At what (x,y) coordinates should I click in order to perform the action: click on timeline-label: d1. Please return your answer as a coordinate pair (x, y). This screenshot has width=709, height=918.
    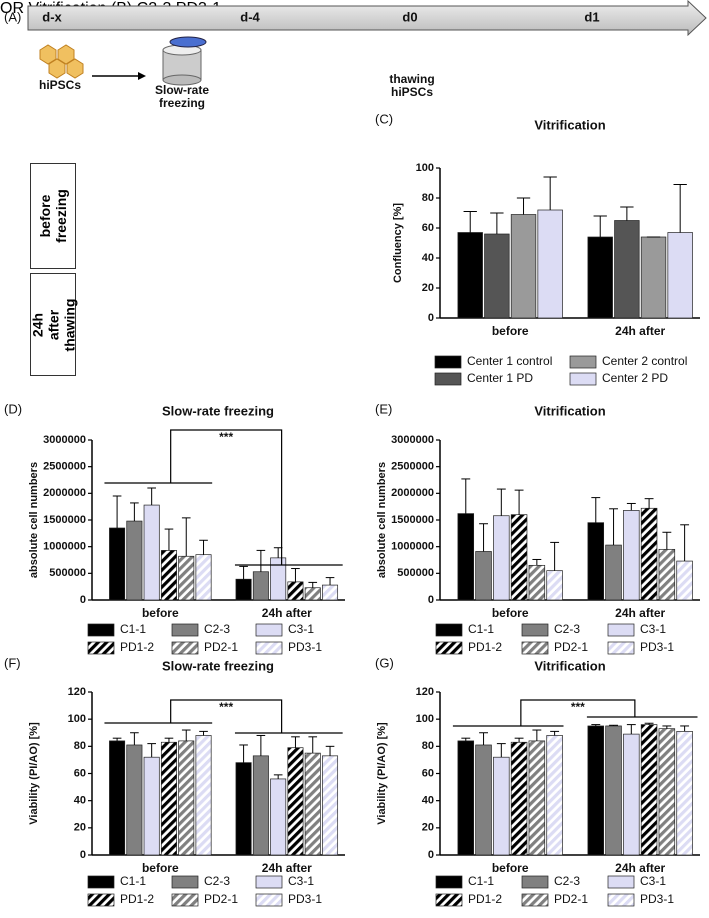
    Looking at the image, I should click on (591, 16).